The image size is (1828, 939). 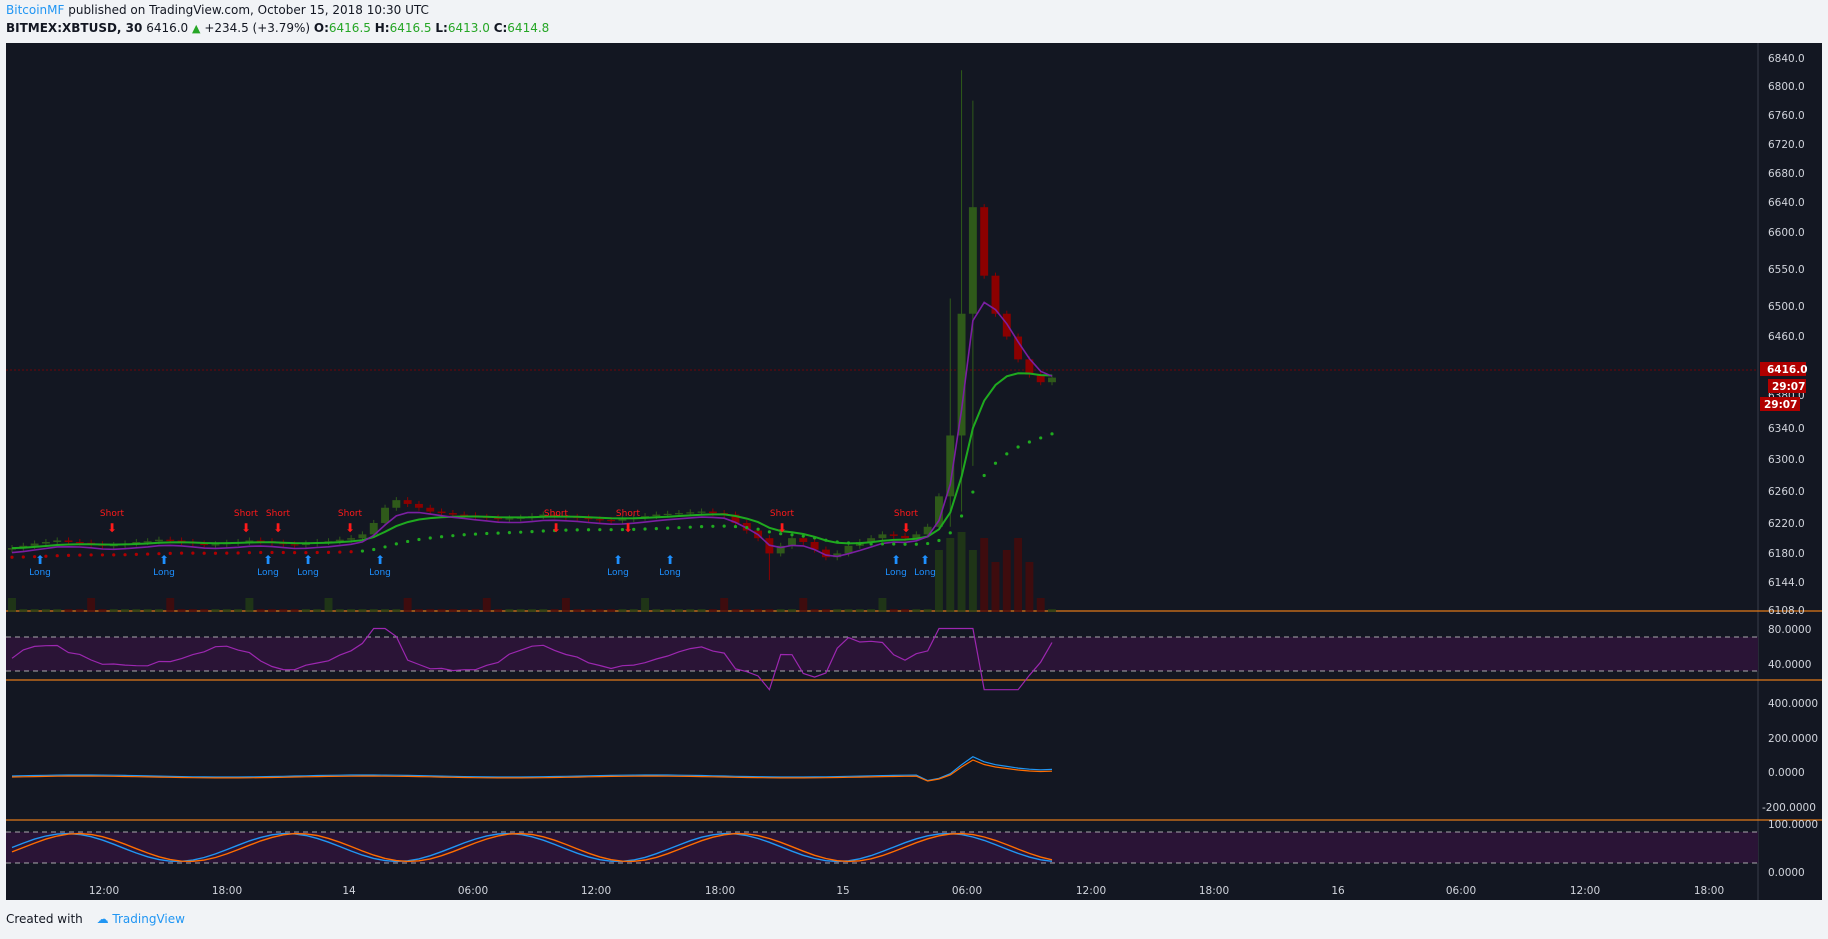 I want to click on author-link: BitcoinMF, so click(x=35, y=10).